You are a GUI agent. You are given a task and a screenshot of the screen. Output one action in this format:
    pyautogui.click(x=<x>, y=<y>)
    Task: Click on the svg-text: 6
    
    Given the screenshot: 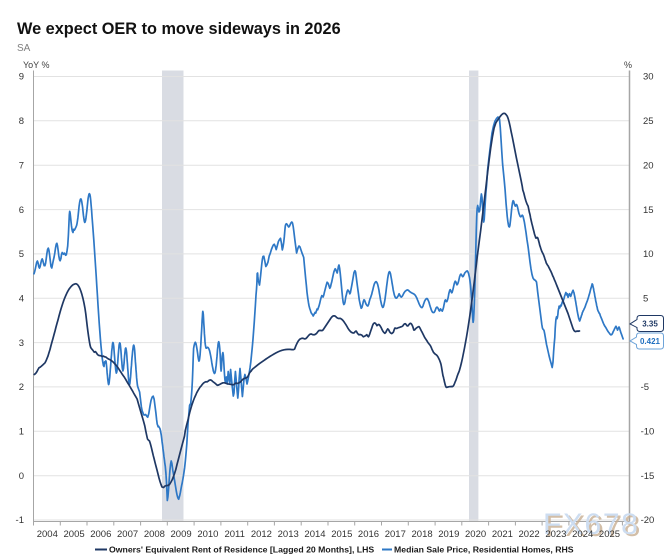 What is the action you would take?
    pyautogui.click(x=21, y=210)
    